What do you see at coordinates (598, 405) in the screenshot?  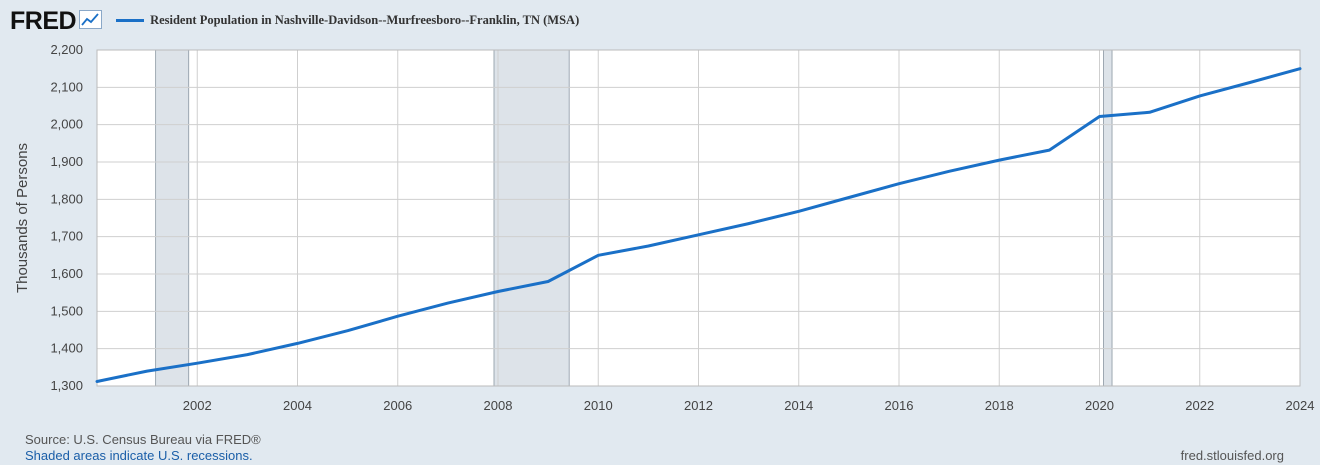 I see `x-tick-label: 2010` at bounding box center [598, 405].